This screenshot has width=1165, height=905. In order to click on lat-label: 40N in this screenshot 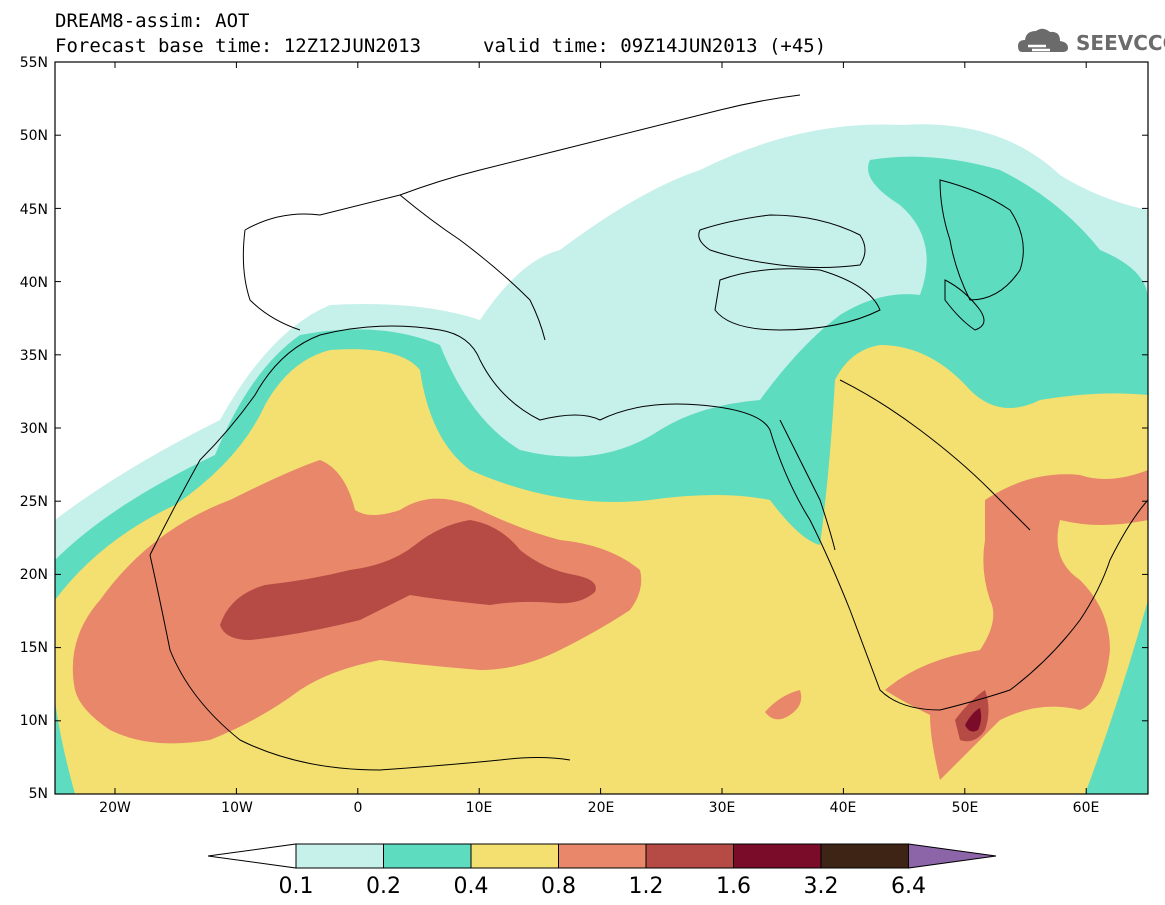, I will do `click(34, 283)`.